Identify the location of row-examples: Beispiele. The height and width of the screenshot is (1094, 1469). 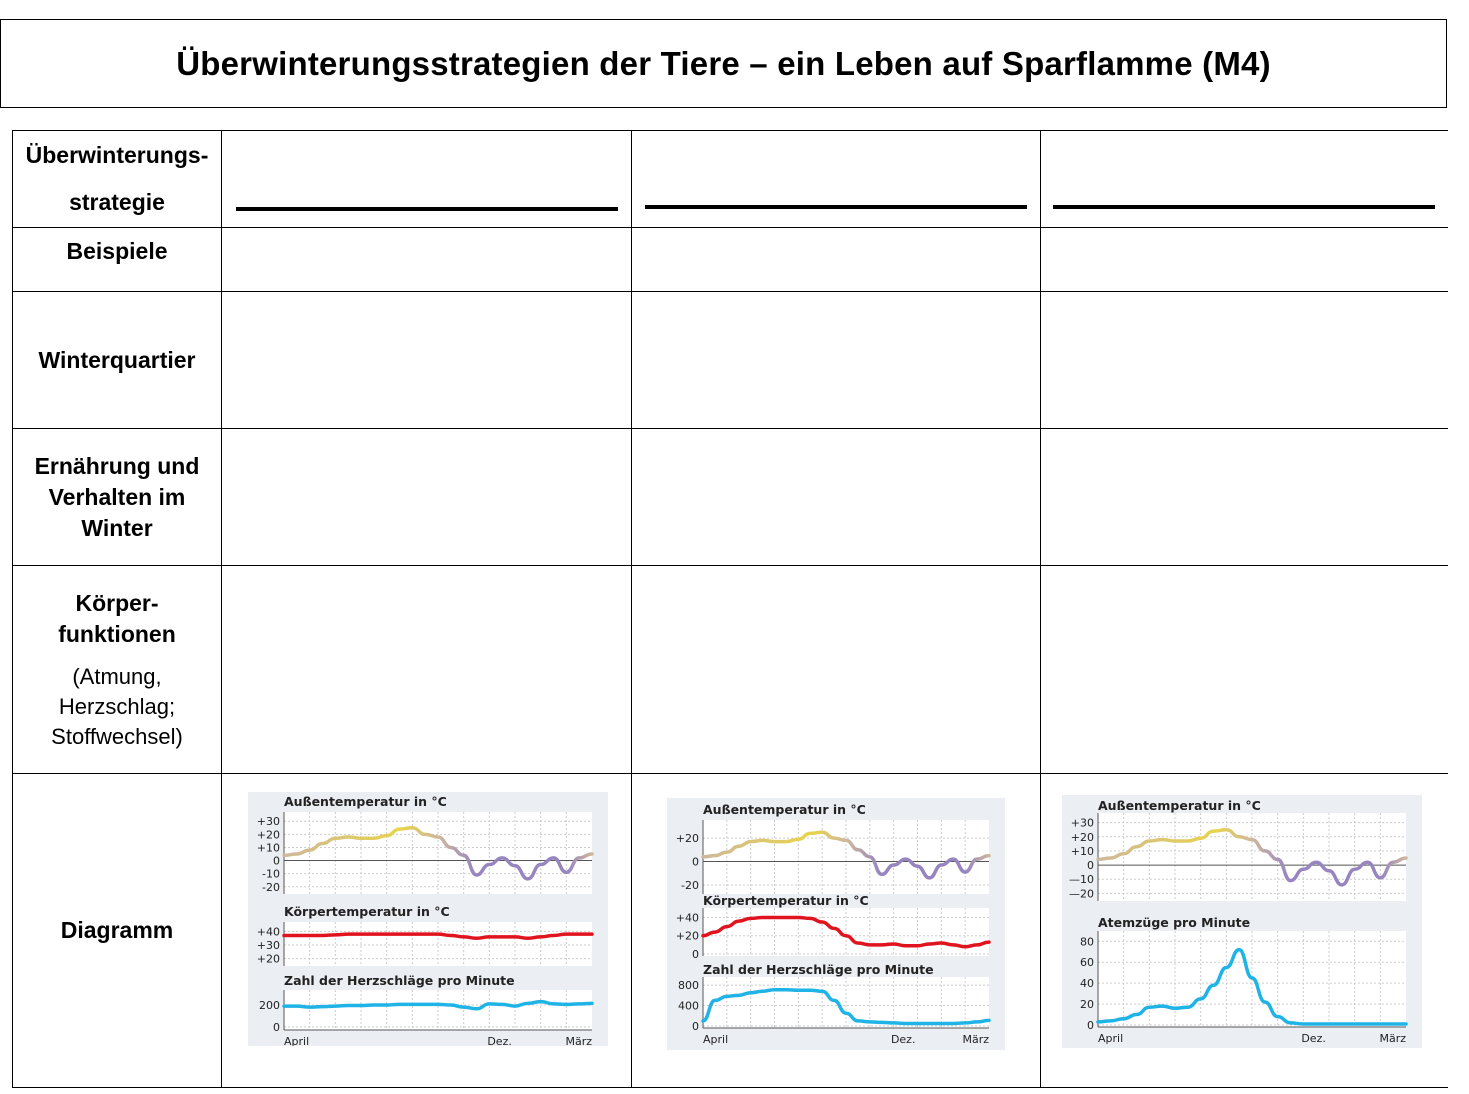
(730, 259).